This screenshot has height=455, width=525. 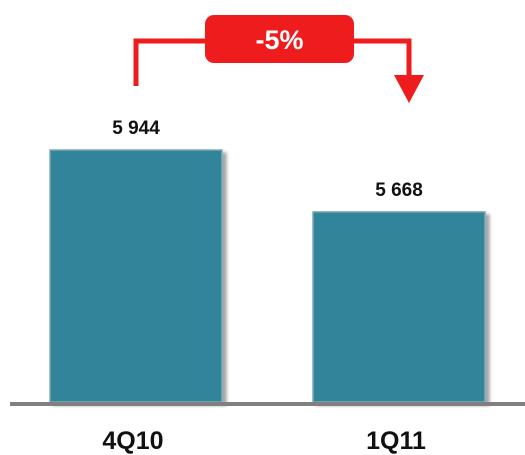 I want to click on category-label-4Q10: 4Q10, so click(x=132, y=441).